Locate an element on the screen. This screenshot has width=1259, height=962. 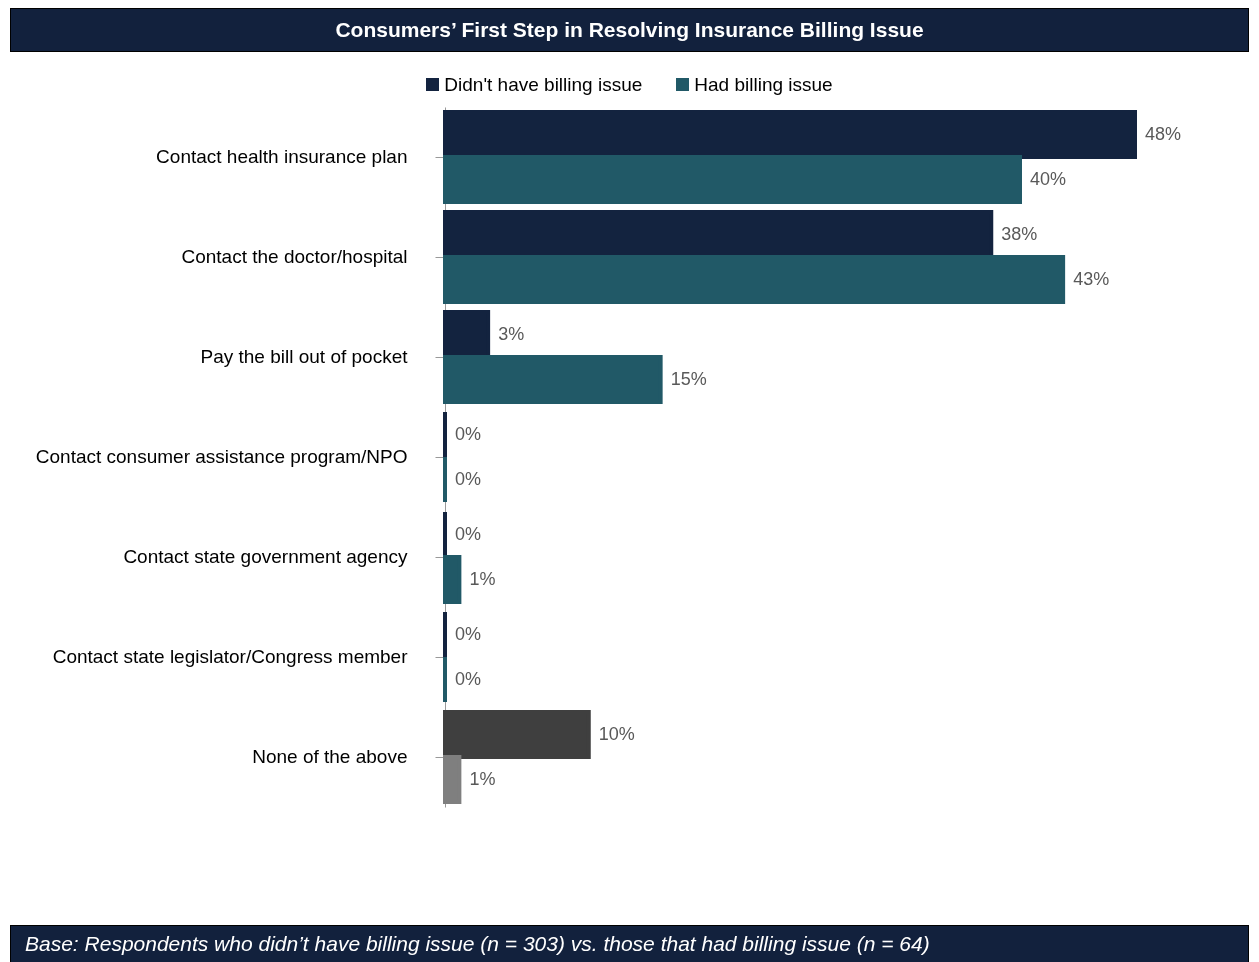
y-tick-label: Contact state legislator/Congress member is located at coordinates (230, 656).